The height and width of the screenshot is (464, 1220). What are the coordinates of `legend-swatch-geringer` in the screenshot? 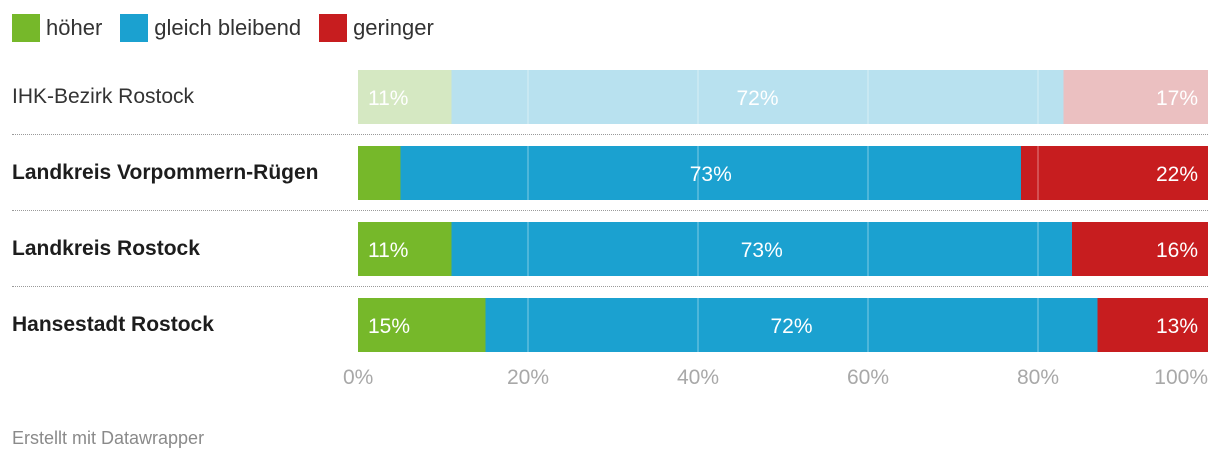 It's located at (333, 28).